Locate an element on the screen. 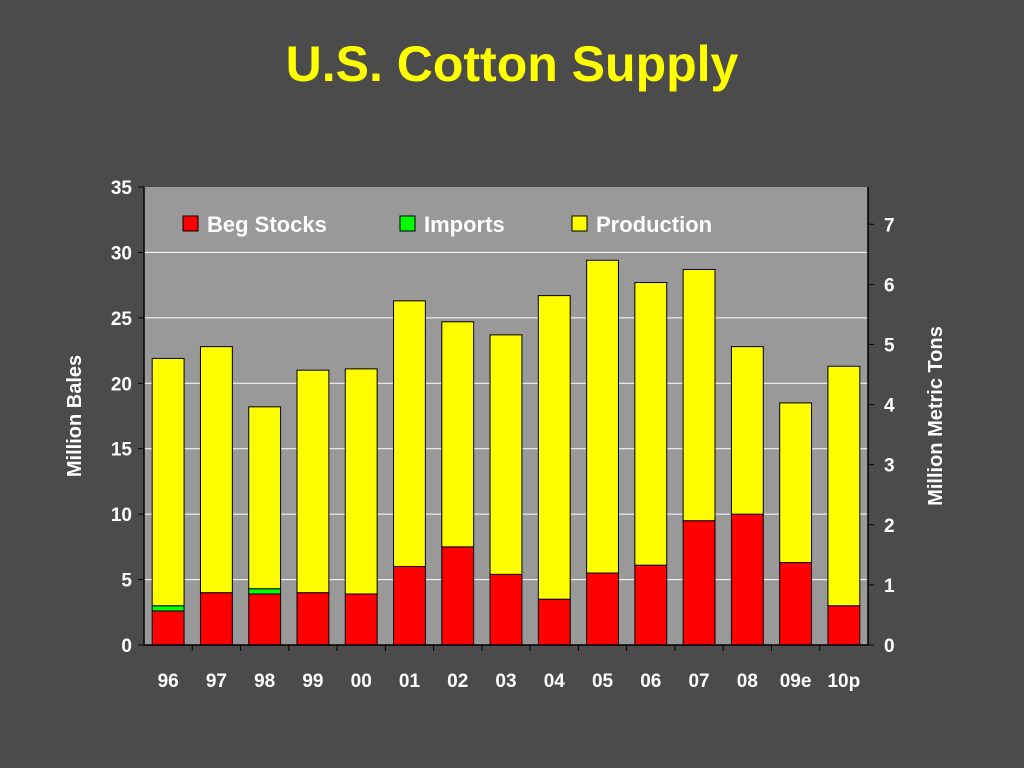 Image resolution: width=1024 pixels, height=768 pixels. x-tick-label: 98 is located at coordinates (264, 681).